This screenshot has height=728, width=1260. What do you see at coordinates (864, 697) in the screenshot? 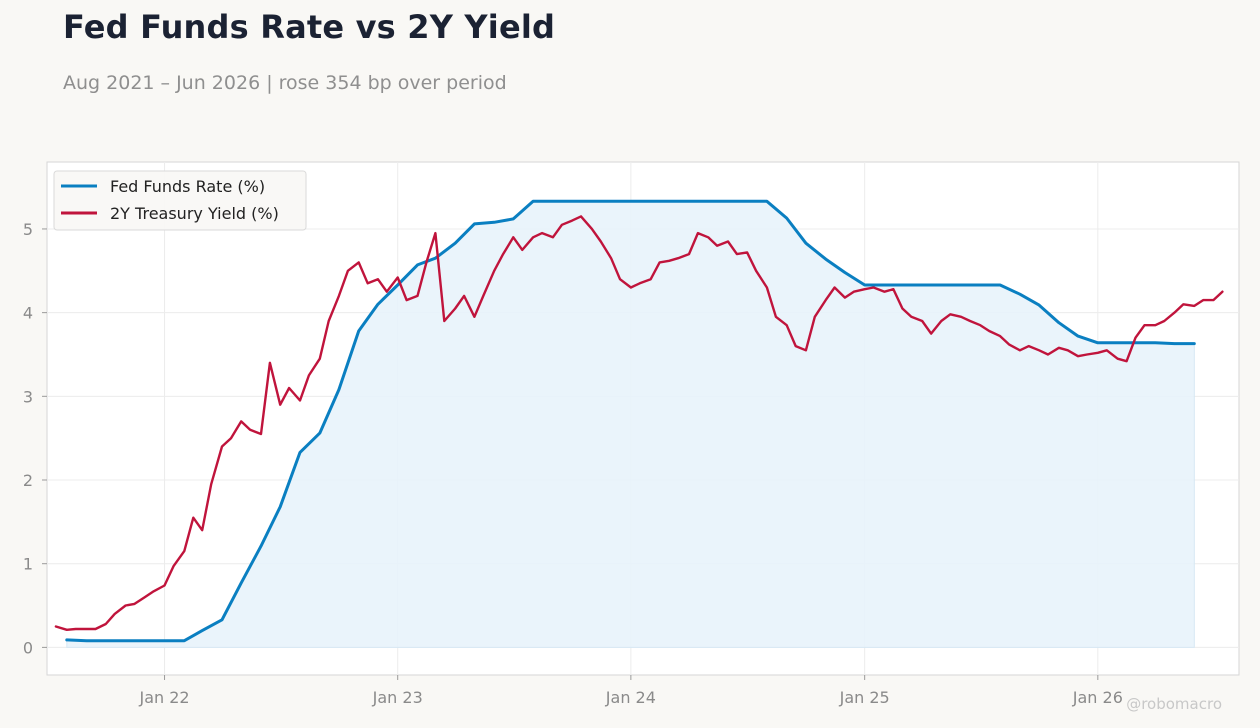
I see `x-tick-label: Jan 25` at bounding box center [864, 697].